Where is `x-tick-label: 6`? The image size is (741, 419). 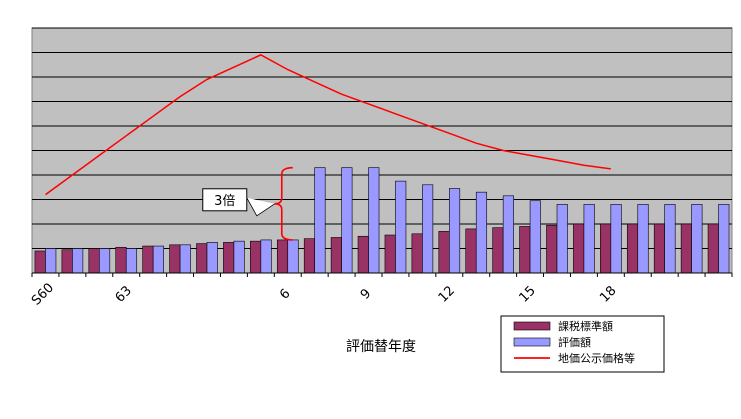 x-tick-label: 6 is located at coordinates (285, 294).